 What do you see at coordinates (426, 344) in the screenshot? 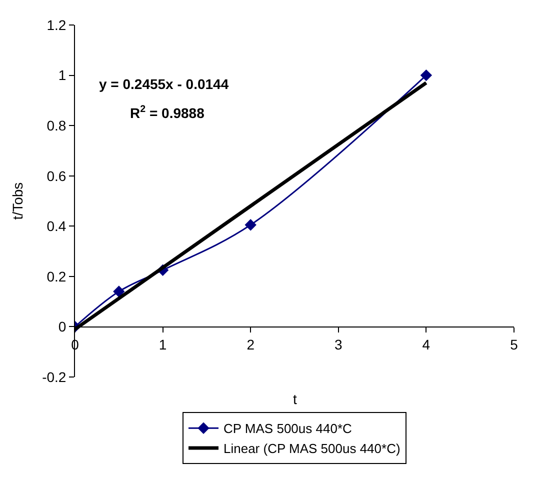
I see `x-tick-label: 4` at bounding box center [426, 344].